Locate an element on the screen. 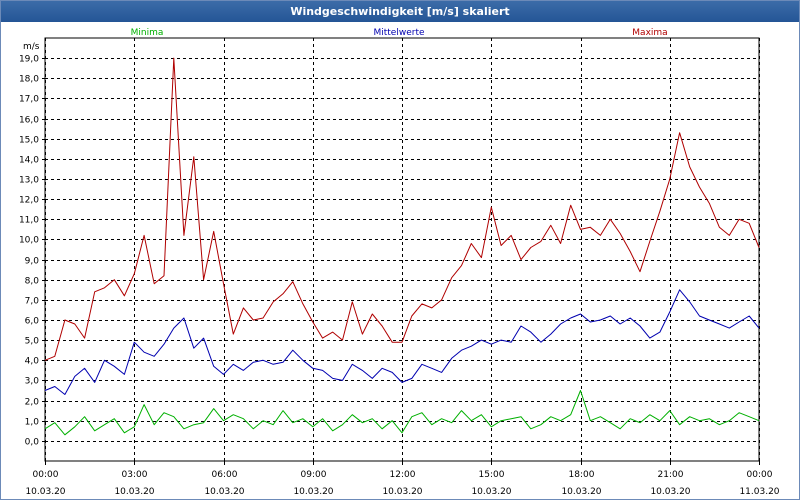  x-tick-time-label: 18:00 is located at coordinates (582, 475).